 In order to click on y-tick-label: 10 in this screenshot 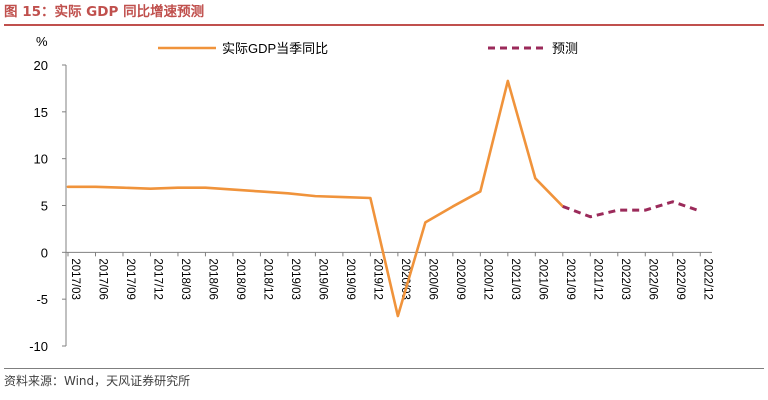, I will do `click(41, 159)`.